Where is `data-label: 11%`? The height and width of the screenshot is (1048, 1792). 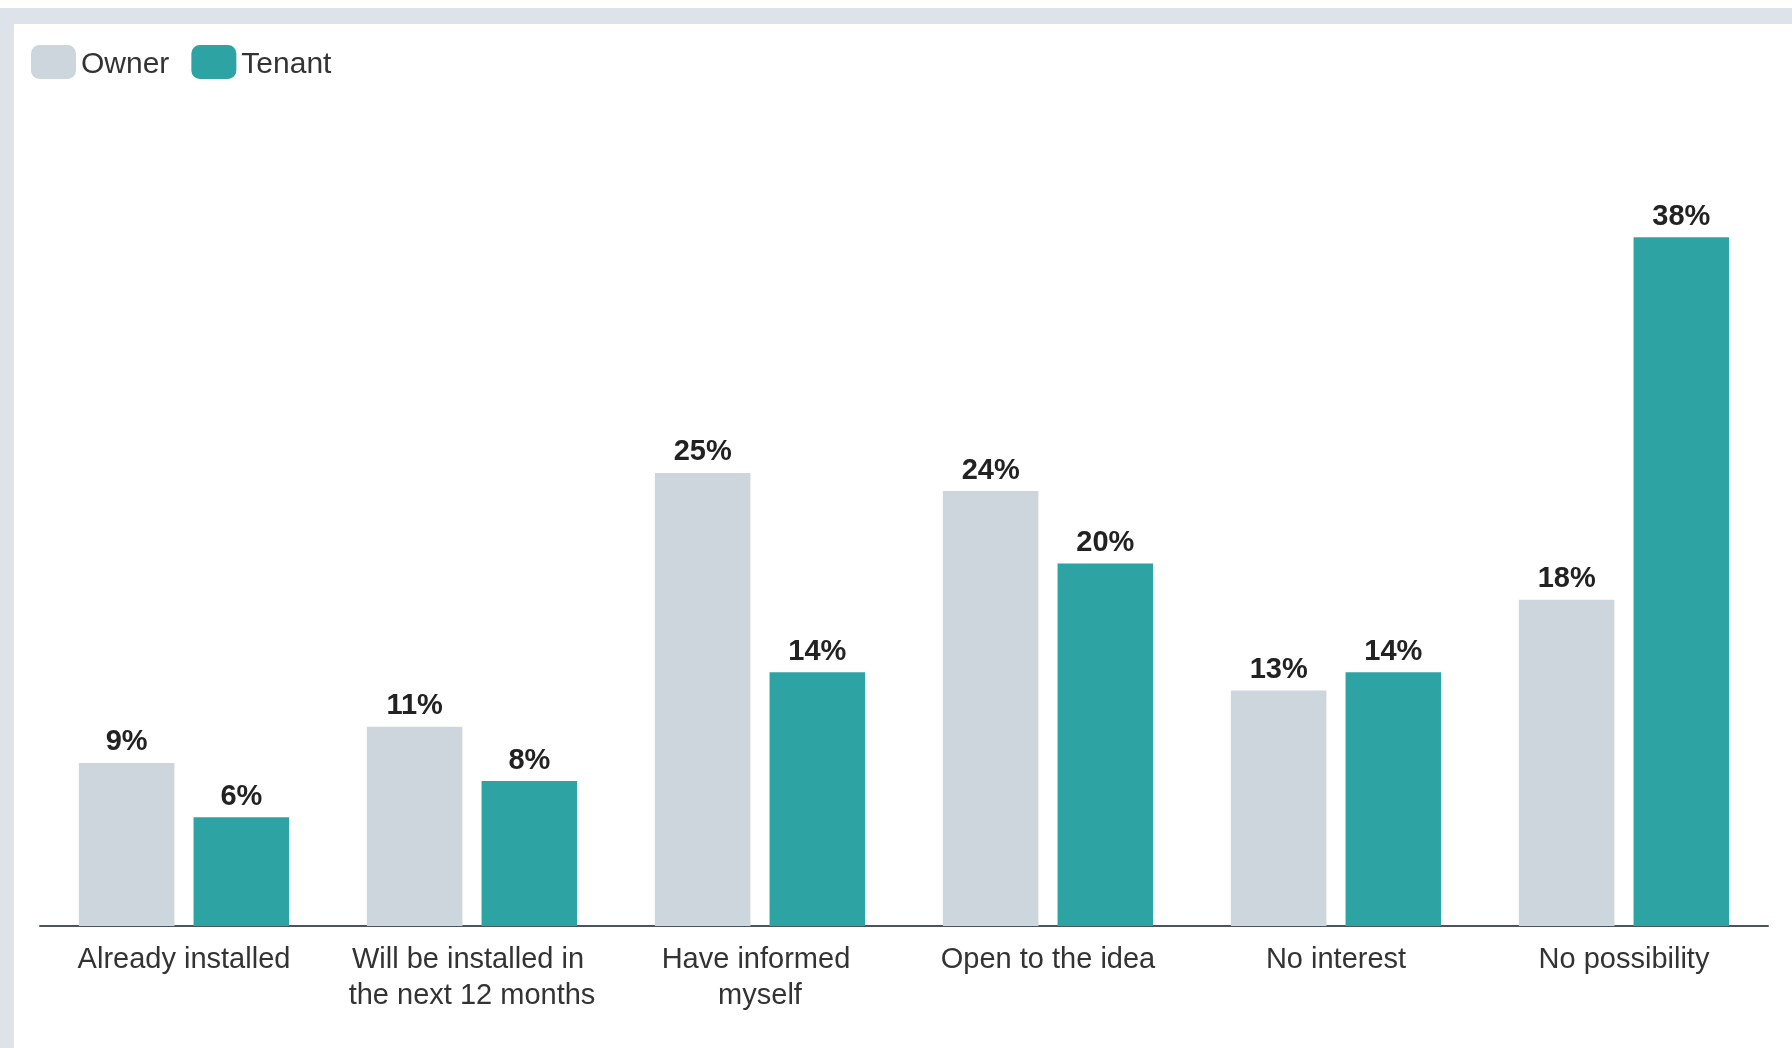
data-label: 11% is located at coordinates (415, 704).